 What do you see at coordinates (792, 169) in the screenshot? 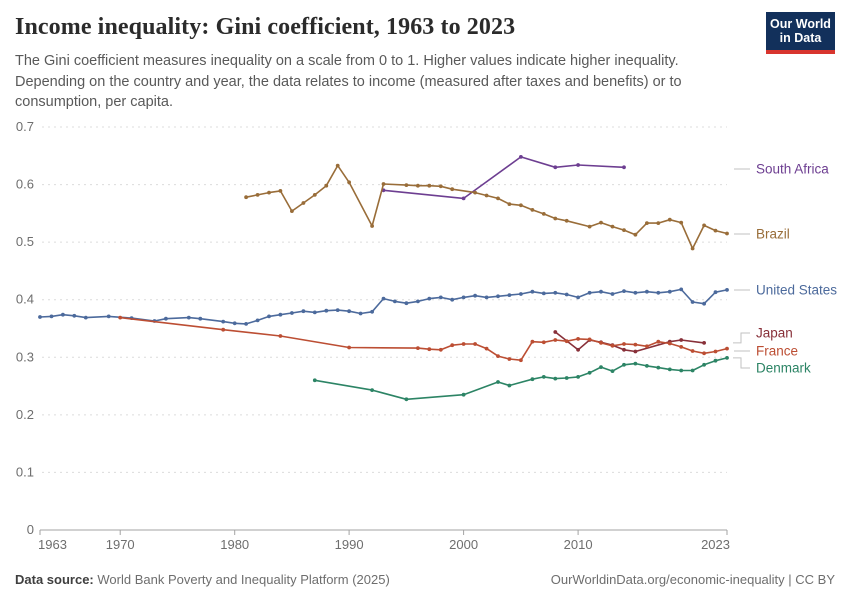
I see `legend-label-south-africa: South Africa` at bounding box center [792, 169].